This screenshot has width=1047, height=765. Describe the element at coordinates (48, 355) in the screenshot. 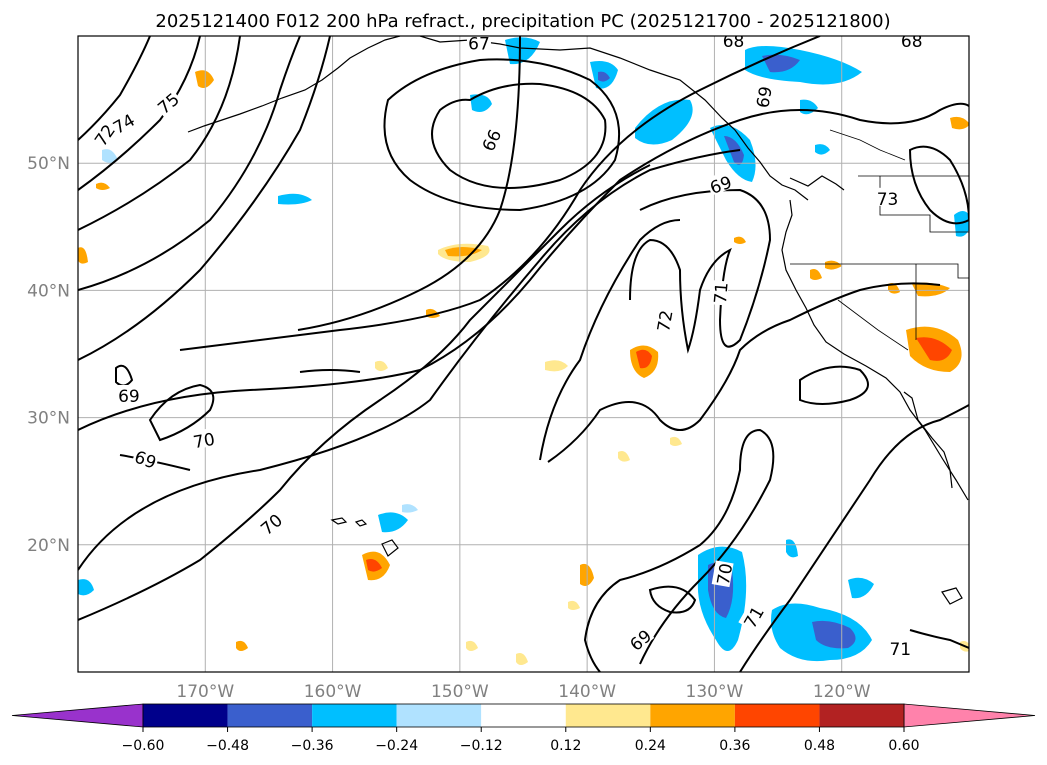

I see `latitude-tick-labels: 20°N 30°N 40°N 50°N` at that location.